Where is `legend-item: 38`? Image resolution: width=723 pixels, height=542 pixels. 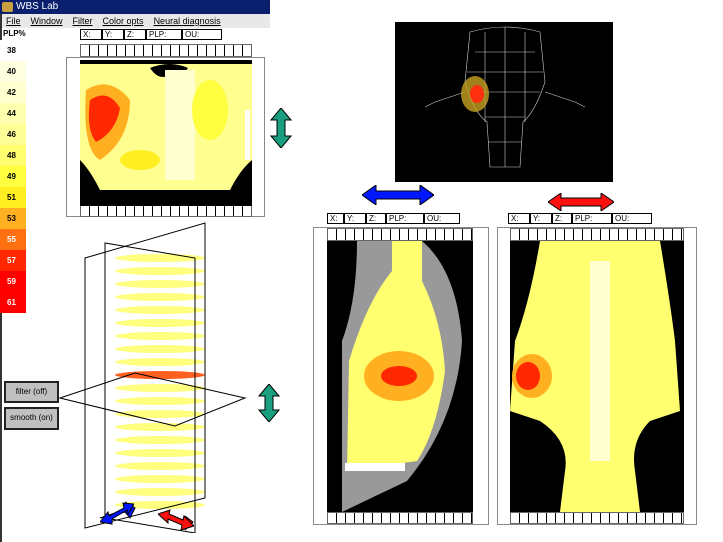 legend-item: 38 is located at coordinates (13, 50).